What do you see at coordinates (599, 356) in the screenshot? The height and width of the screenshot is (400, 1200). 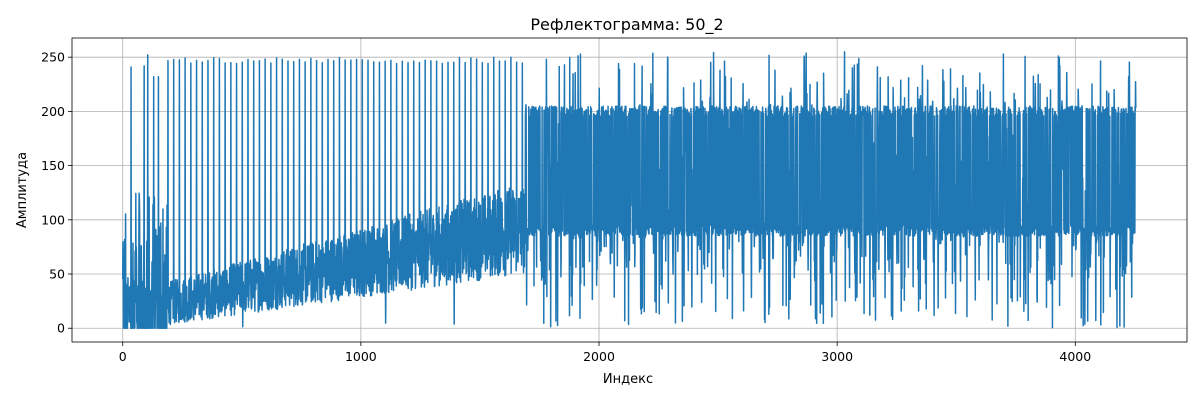 I see `x-tick-label: 2000` at bounding box center [599, 356].